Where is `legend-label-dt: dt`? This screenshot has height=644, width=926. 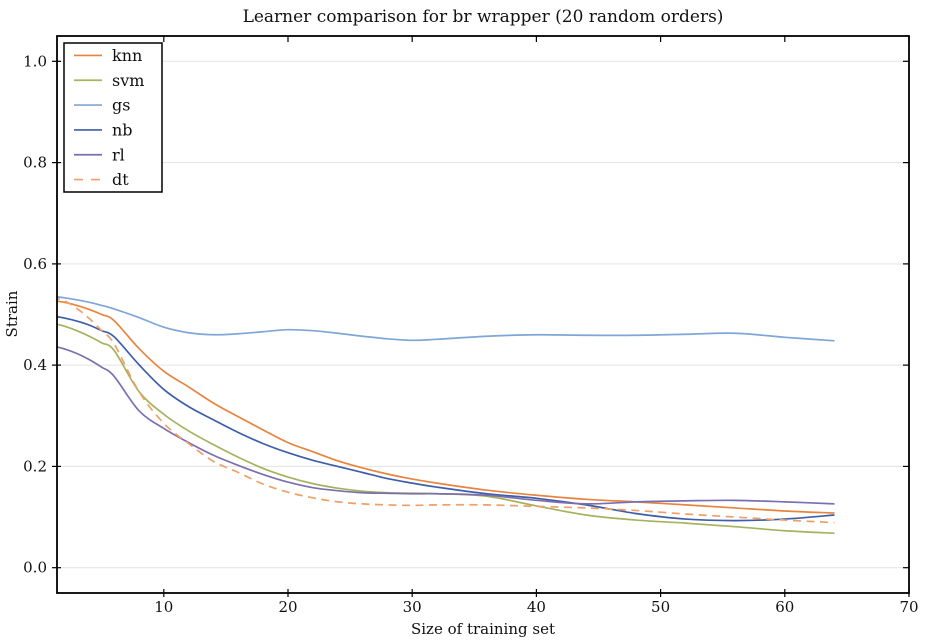 legend-label-dt: dt is located at coordinates (120, 179).